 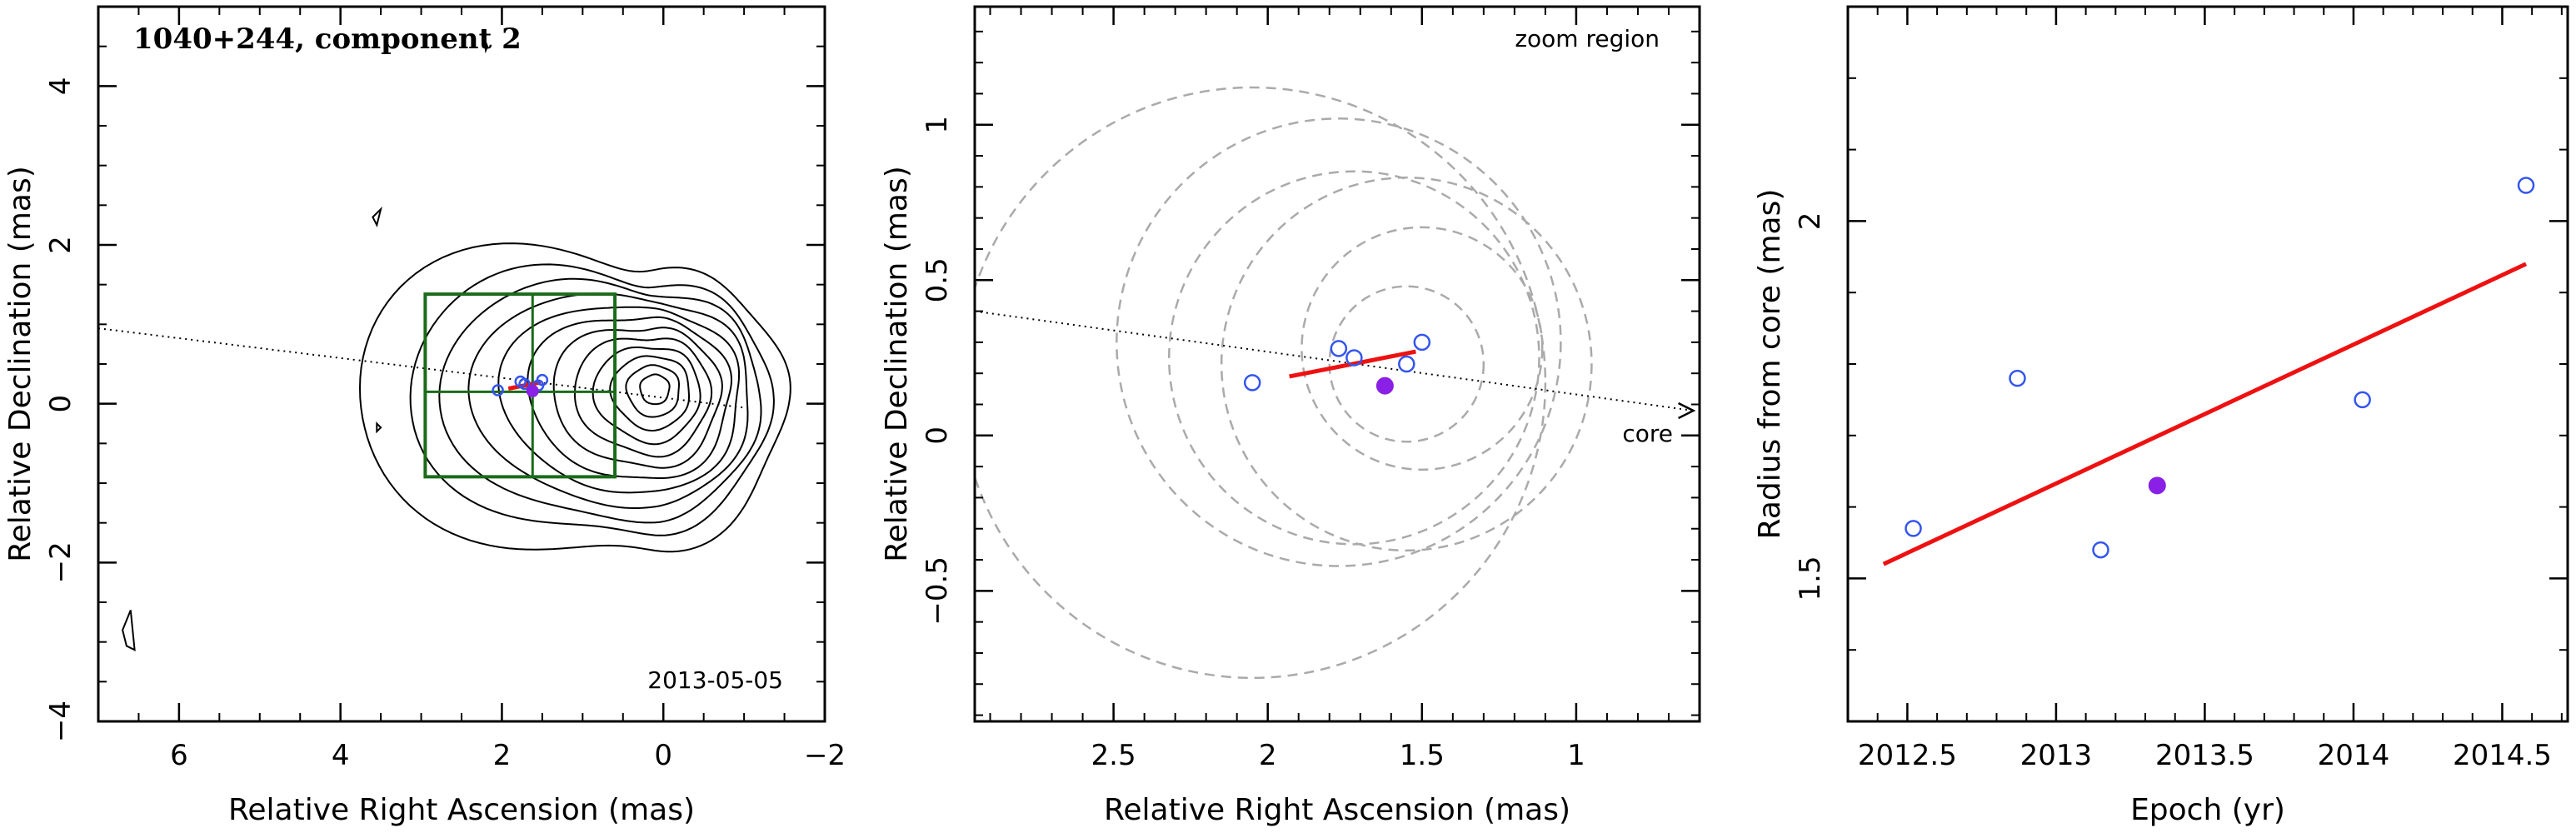 I want to click on panel-1-y-tick-label: −4, so click(x=60, y=721).